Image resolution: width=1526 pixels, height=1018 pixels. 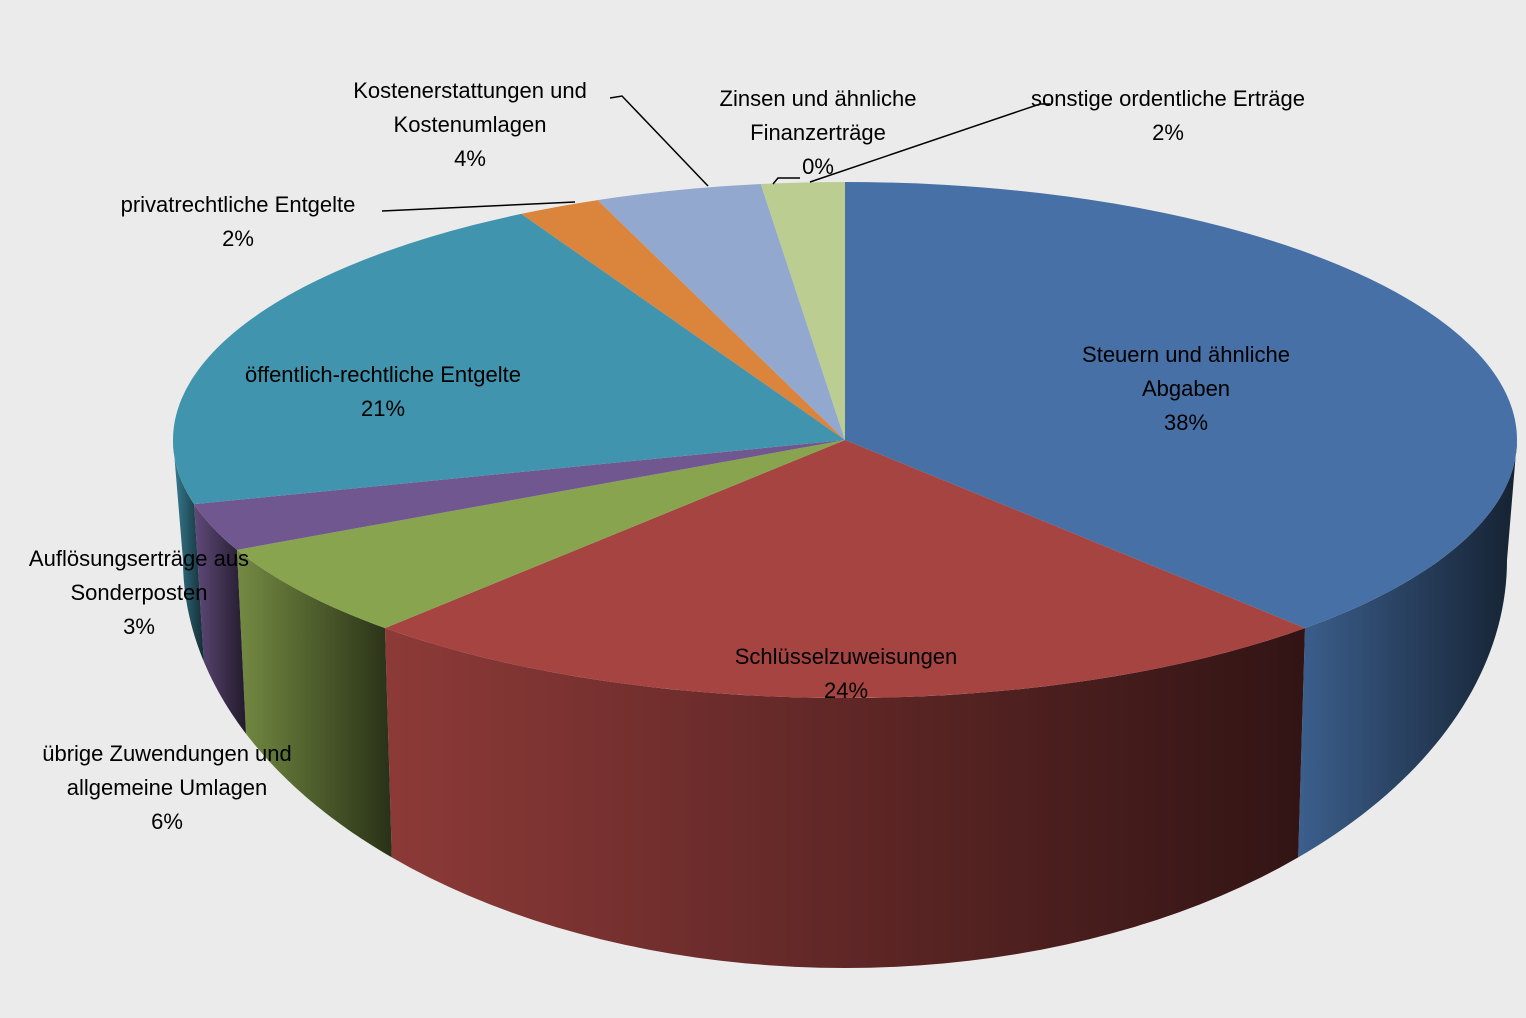 What do you see at coordinates (818, 115) in the screenshot?
I see `label-name: Zinsen und ähnliche Finanzerträge` at bounding box center [818, 115].